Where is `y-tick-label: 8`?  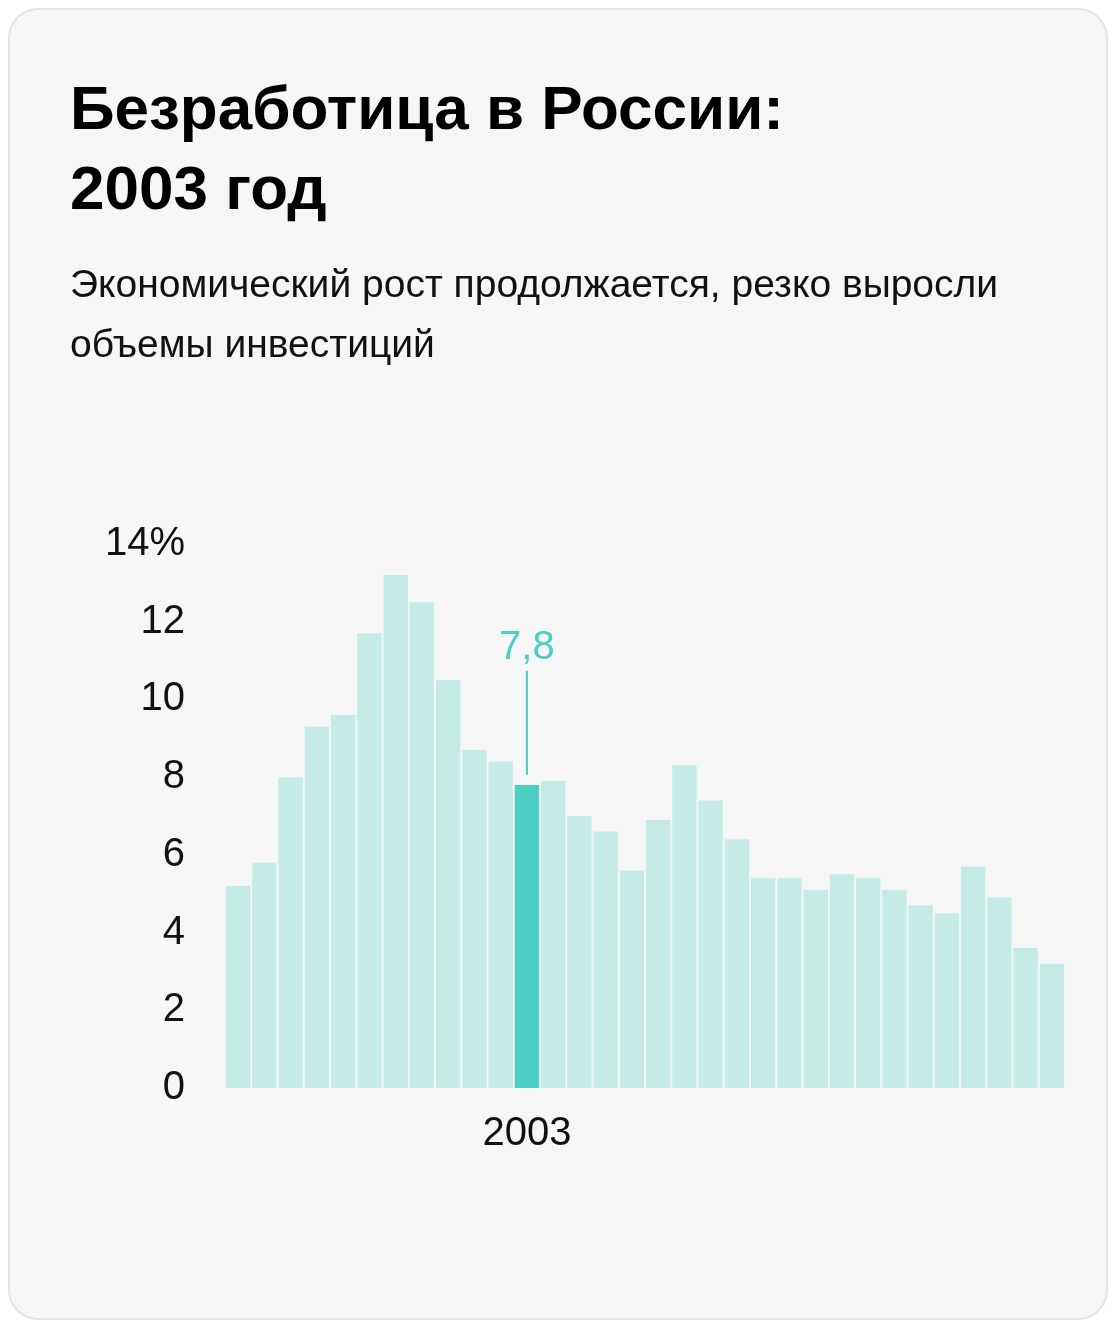
y-tick-label: 8 is located at coordinates (174, 774).